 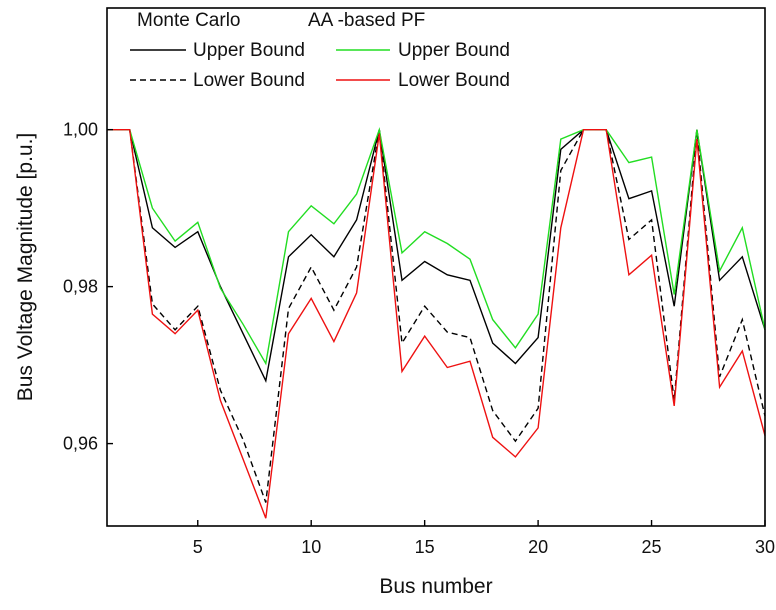 What do you see at coordinates (80, 130) in the screenshot?
I see `y-tick-label: 1,00` at bounding box center [80, 130].